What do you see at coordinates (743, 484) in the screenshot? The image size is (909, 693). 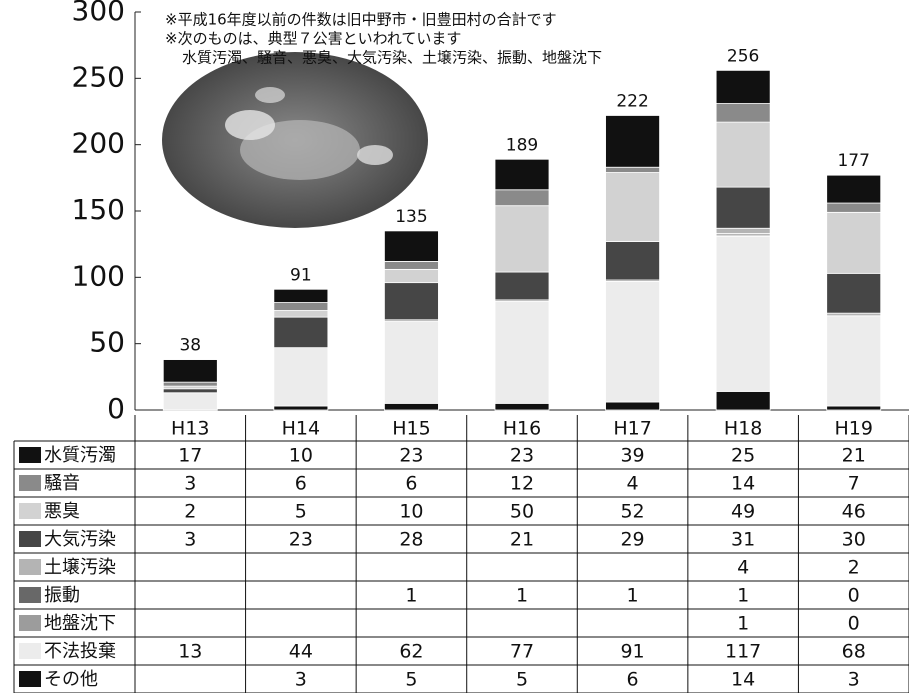 I see `table-cell: 14` at bounding box center [743, 484].